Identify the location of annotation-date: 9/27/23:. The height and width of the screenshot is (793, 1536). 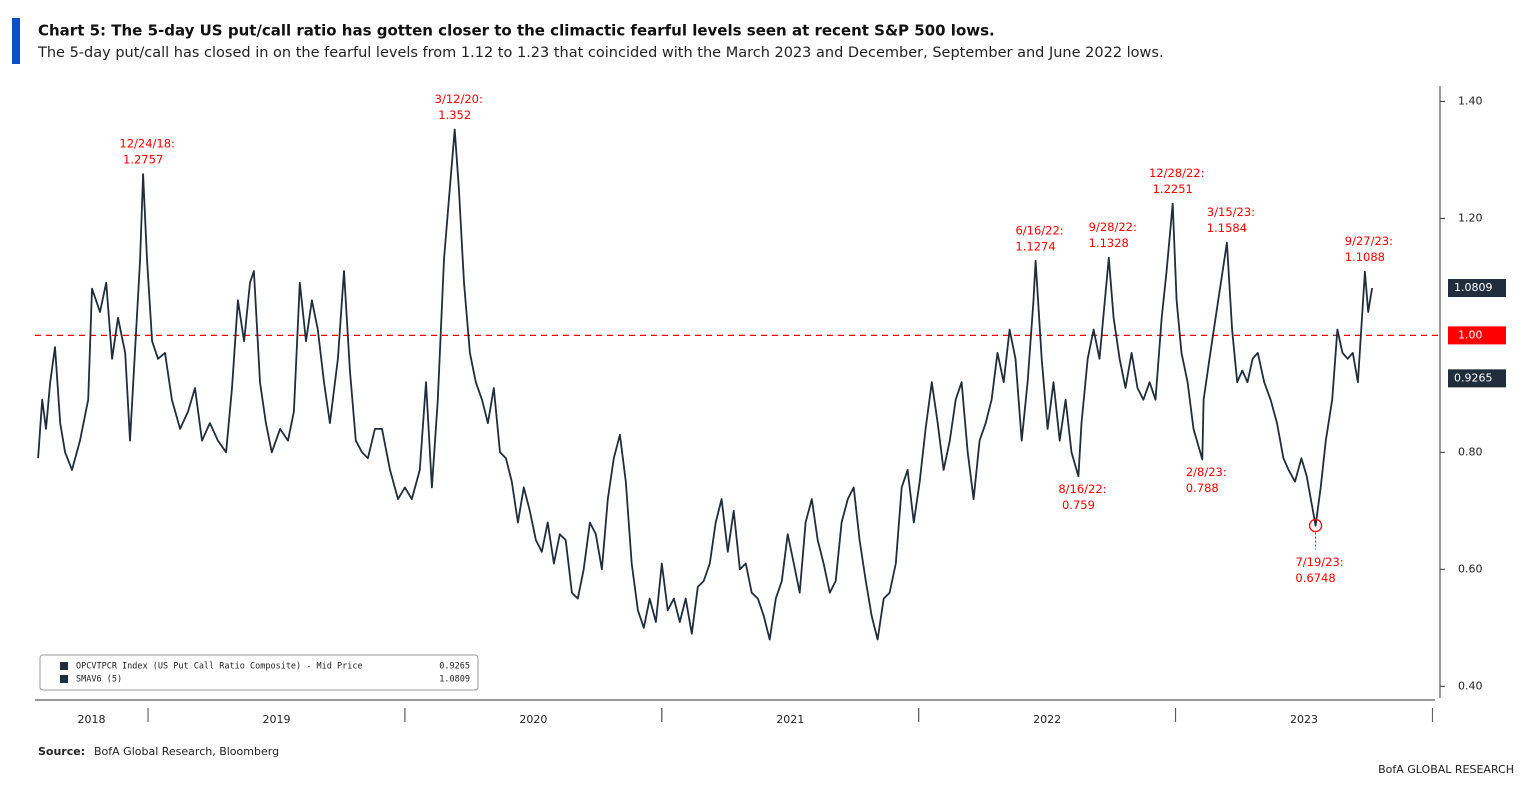
(1369, 241).